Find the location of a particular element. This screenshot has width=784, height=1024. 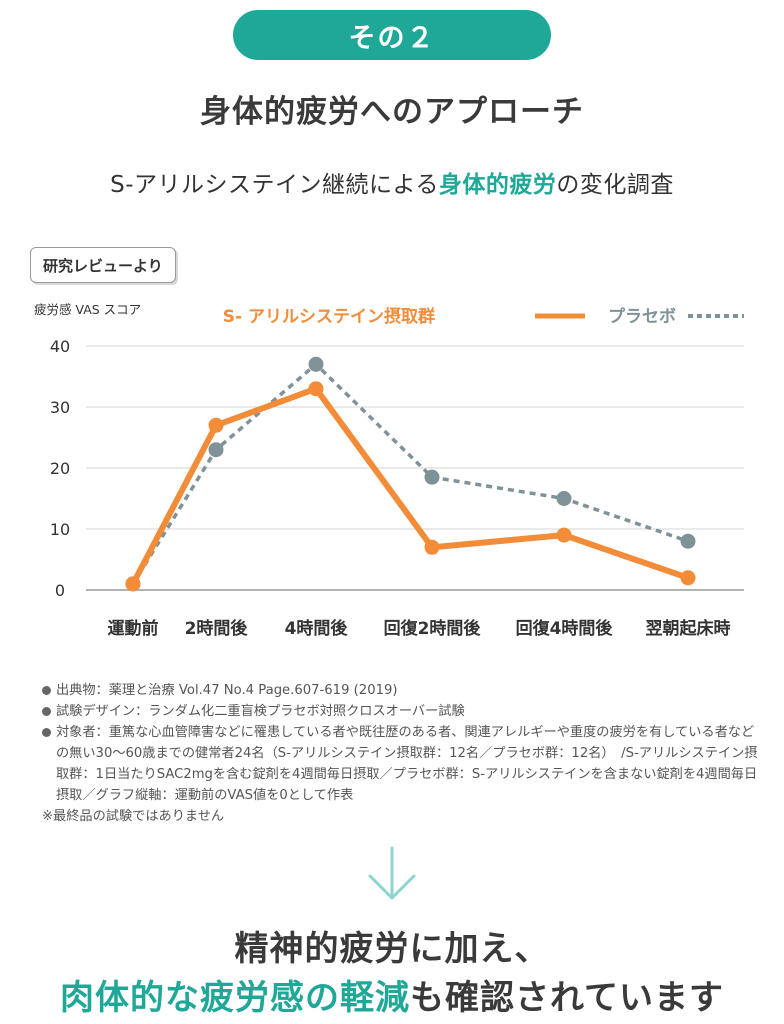

x-tick-label: 回復2時間後 is located at coordinates (433, 628).